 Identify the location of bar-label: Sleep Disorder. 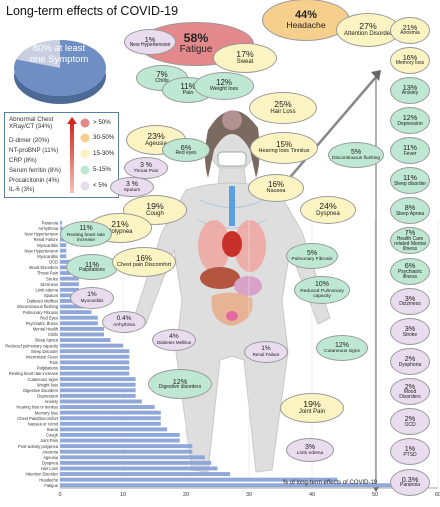
(45, 351).